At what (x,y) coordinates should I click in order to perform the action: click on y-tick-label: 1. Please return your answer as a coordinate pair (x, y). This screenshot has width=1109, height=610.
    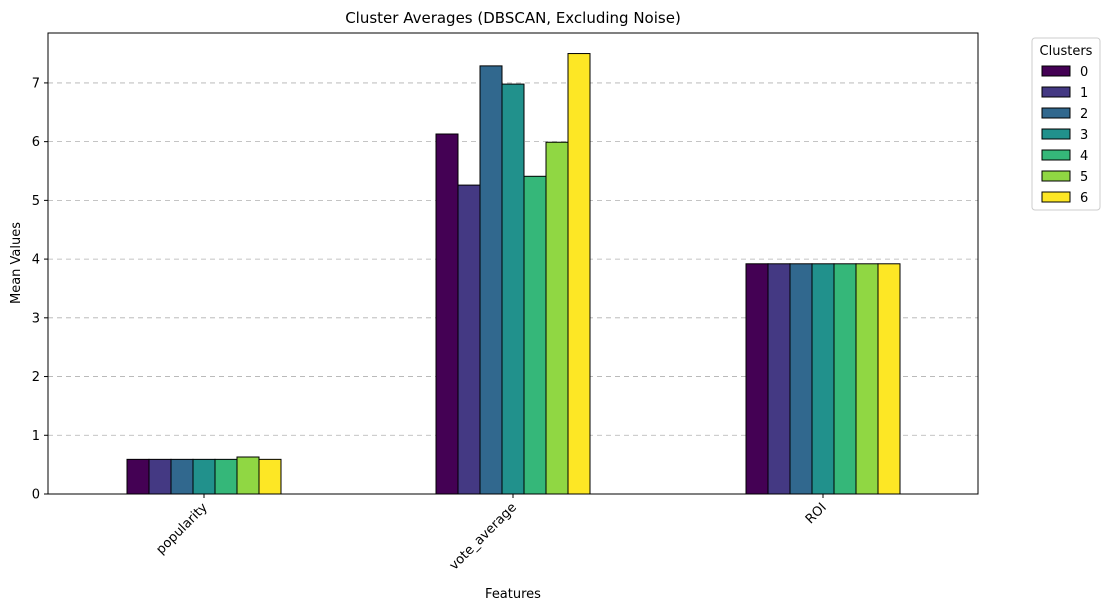
    Looking at the image, I should click on (36, 436).